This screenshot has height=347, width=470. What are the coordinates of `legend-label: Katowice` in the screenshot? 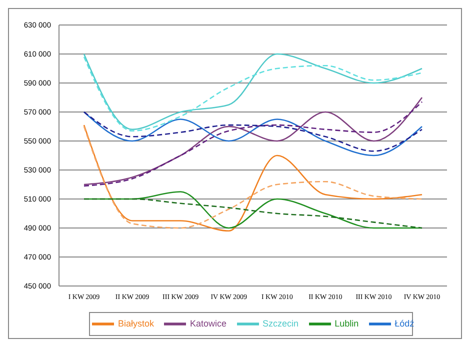 It's located at (208, 323).